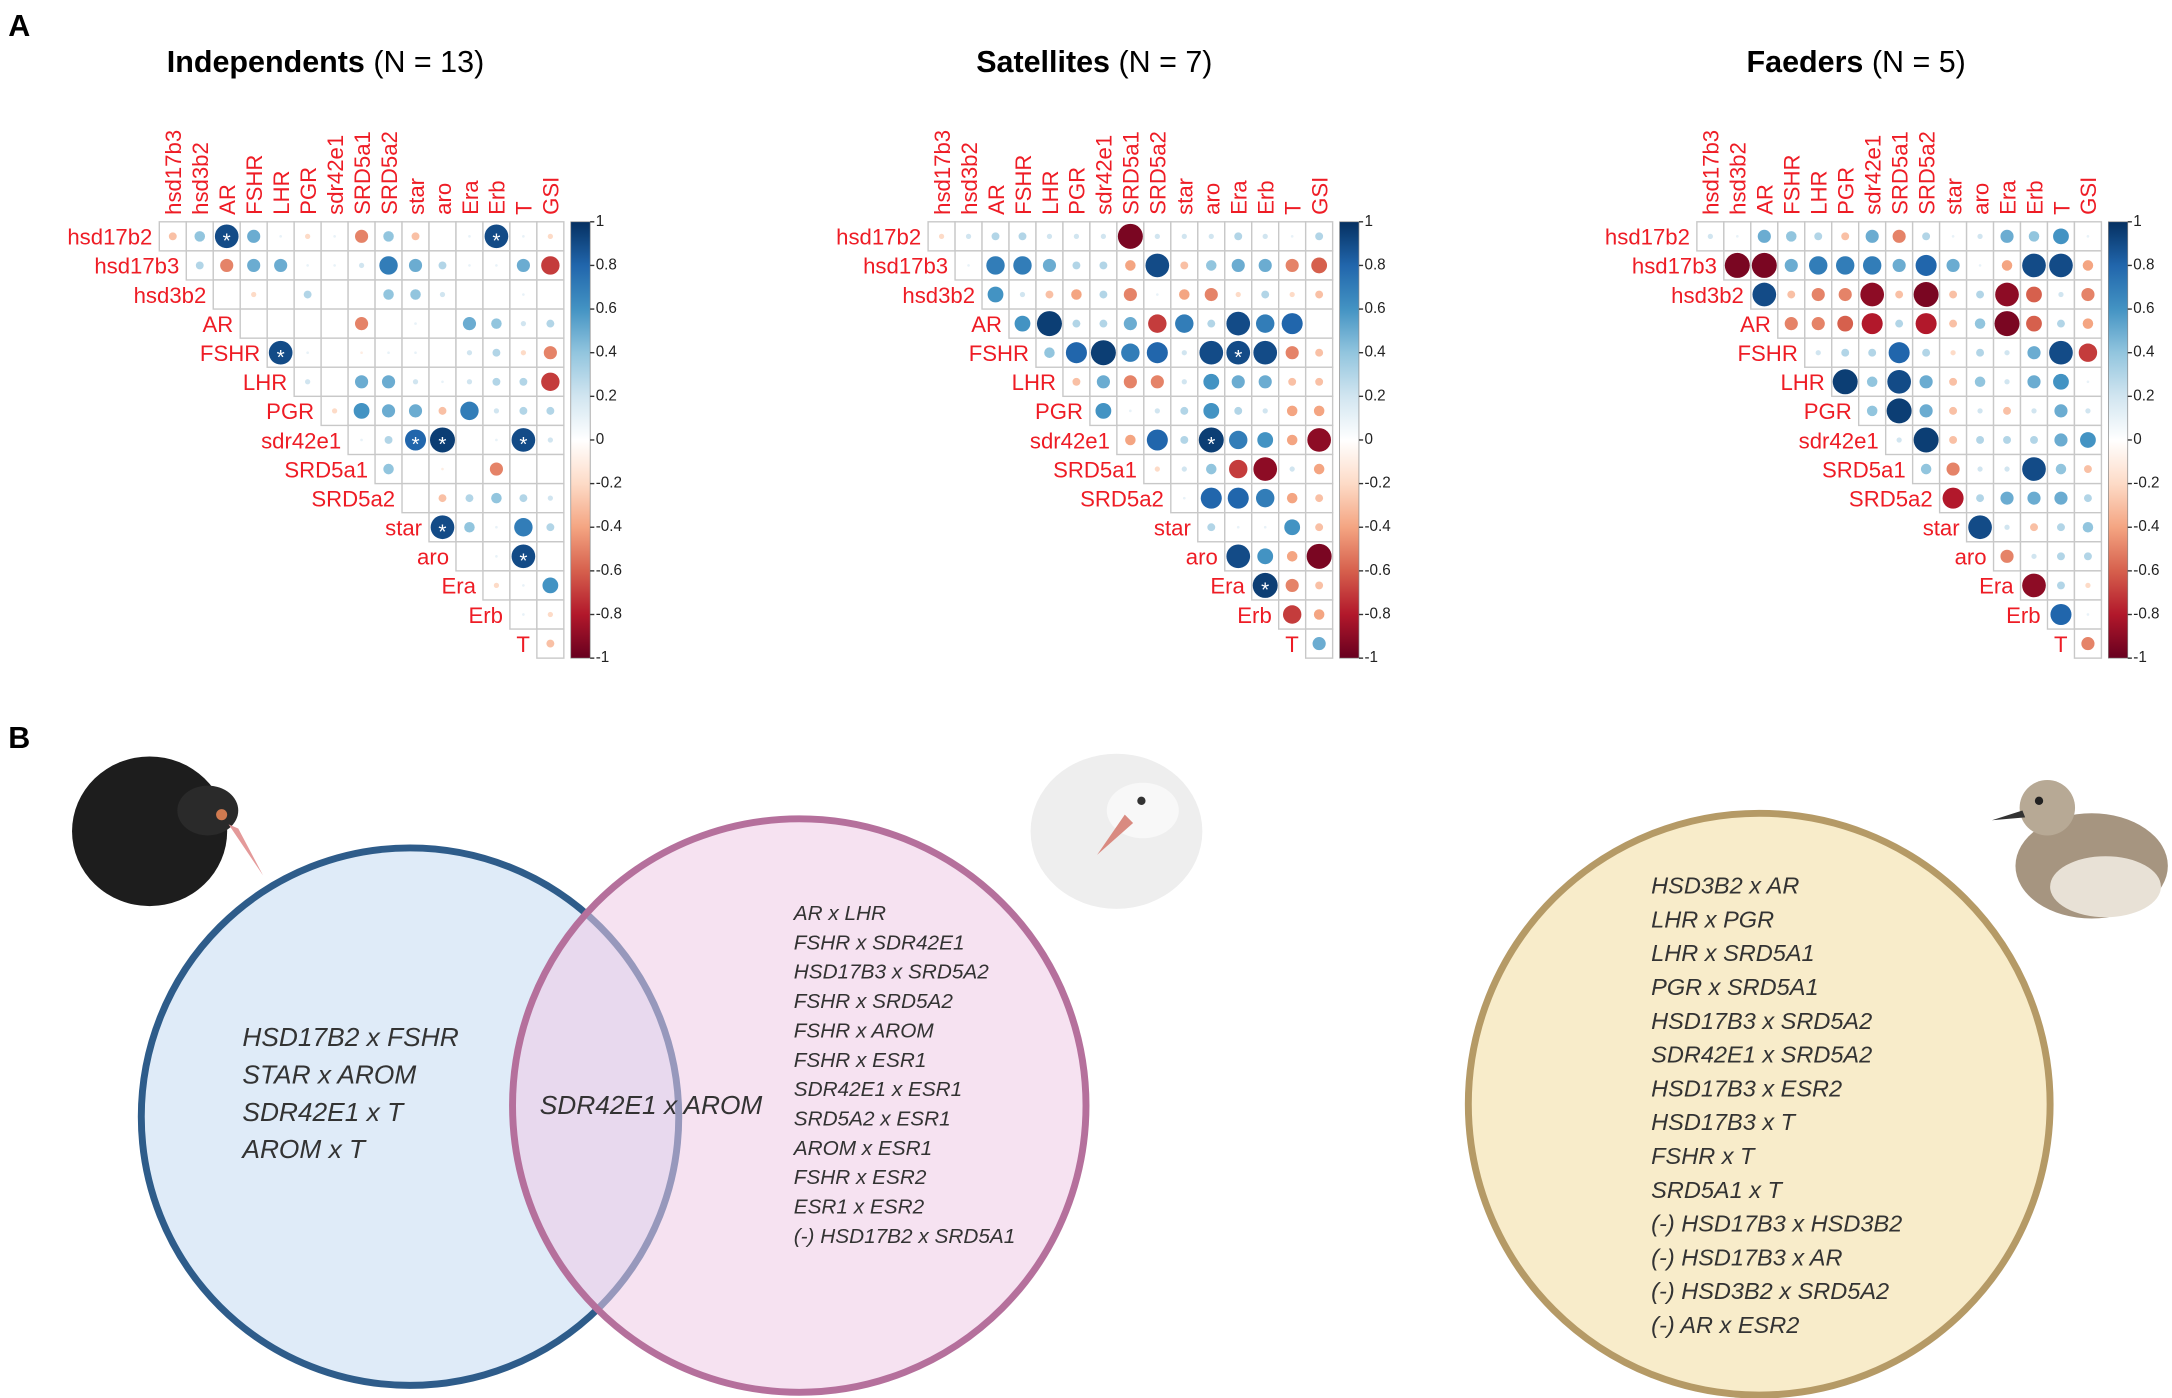 This screenshot has width=2172, height=1398. I want to click on row-label: sdr42e1, so click(1839, 440).